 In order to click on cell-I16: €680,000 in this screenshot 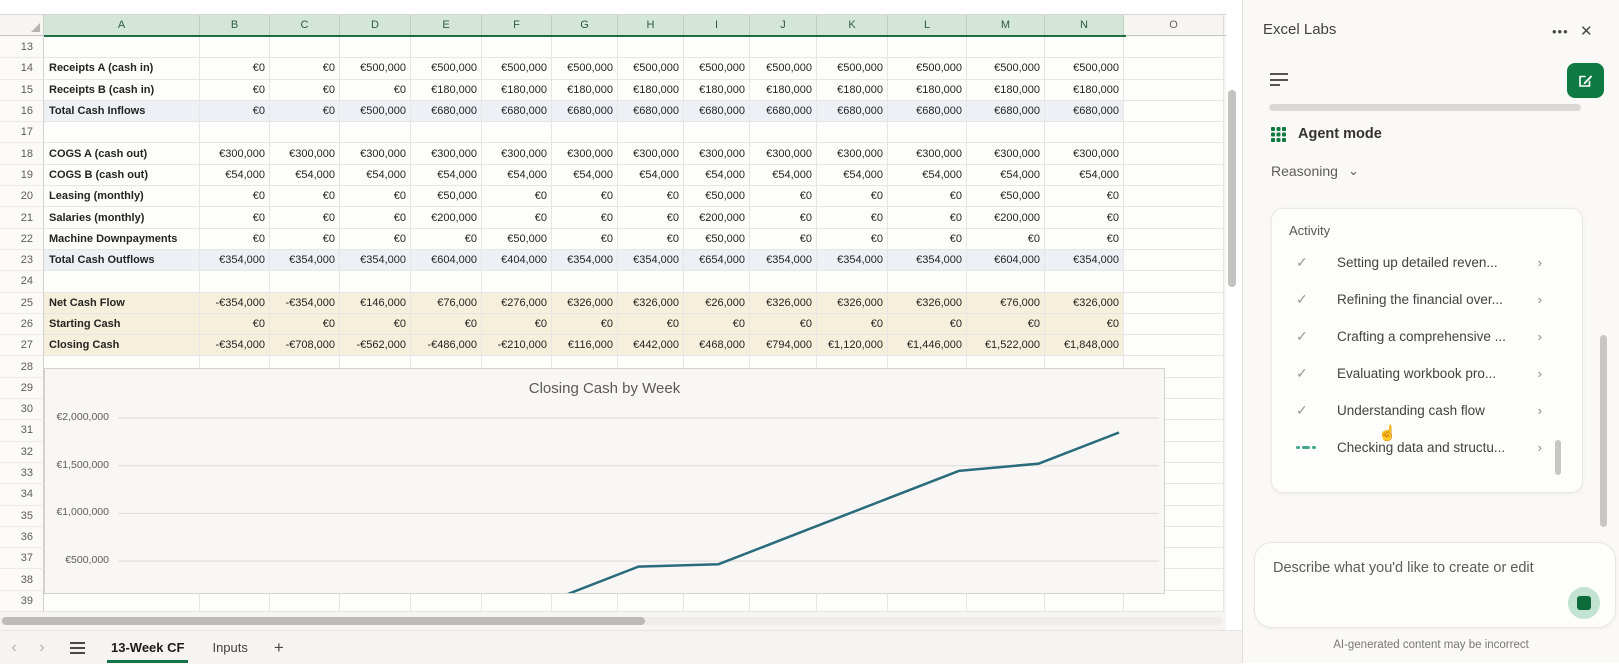, I will do `click(717, 111)`.